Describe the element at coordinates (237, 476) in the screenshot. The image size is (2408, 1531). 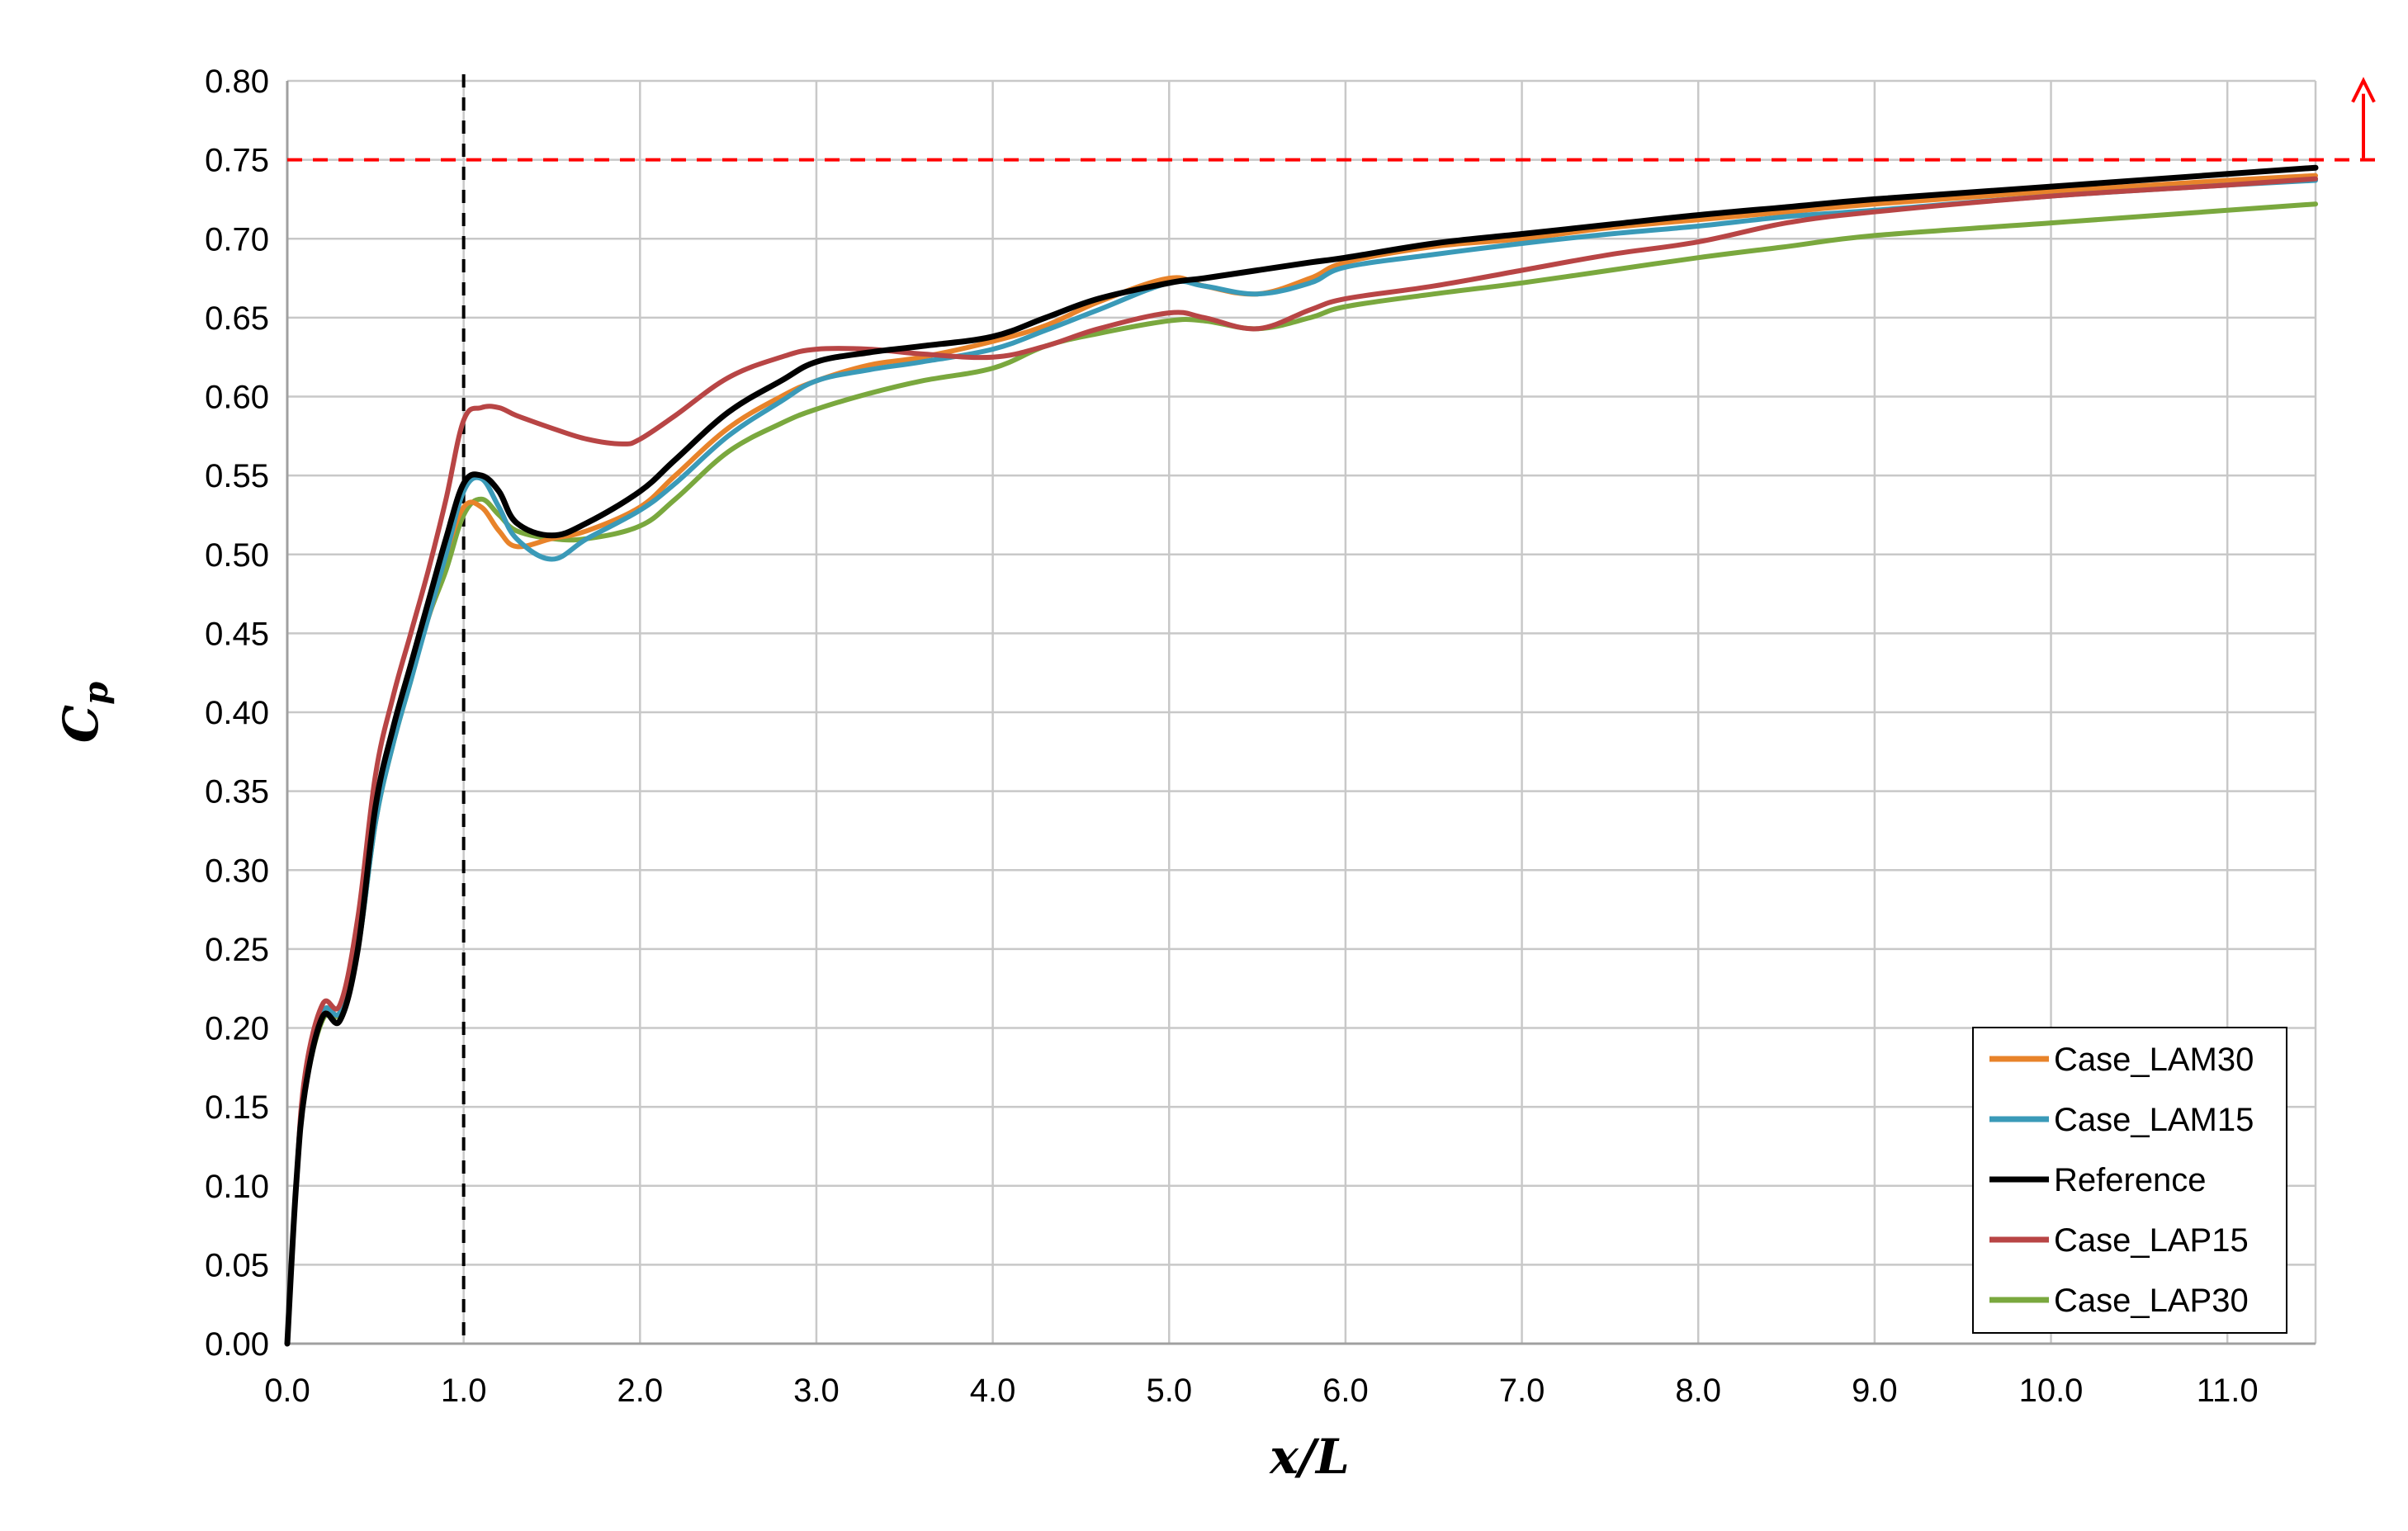
I see `y-tick-label: 0.55` at that location.